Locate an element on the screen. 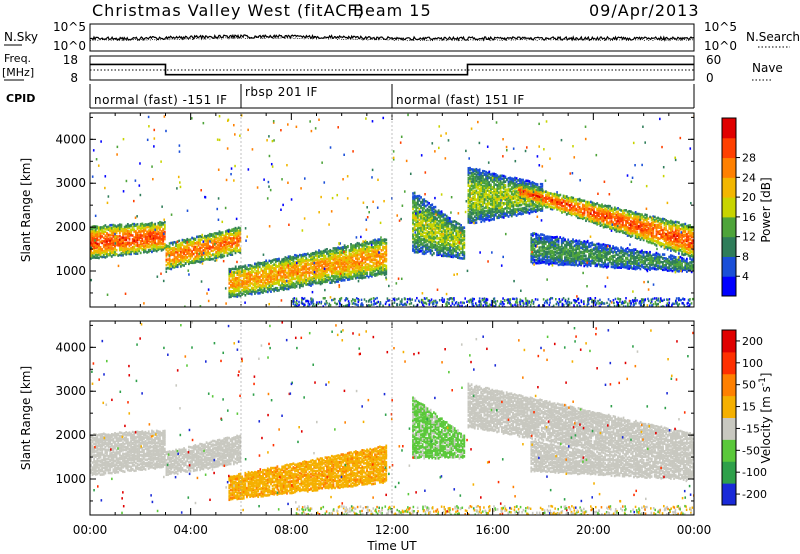 The width and height of the screenshot is (800, 554). noise-right-tick-bottom: 10^0 is located at coordinates (720, 46).